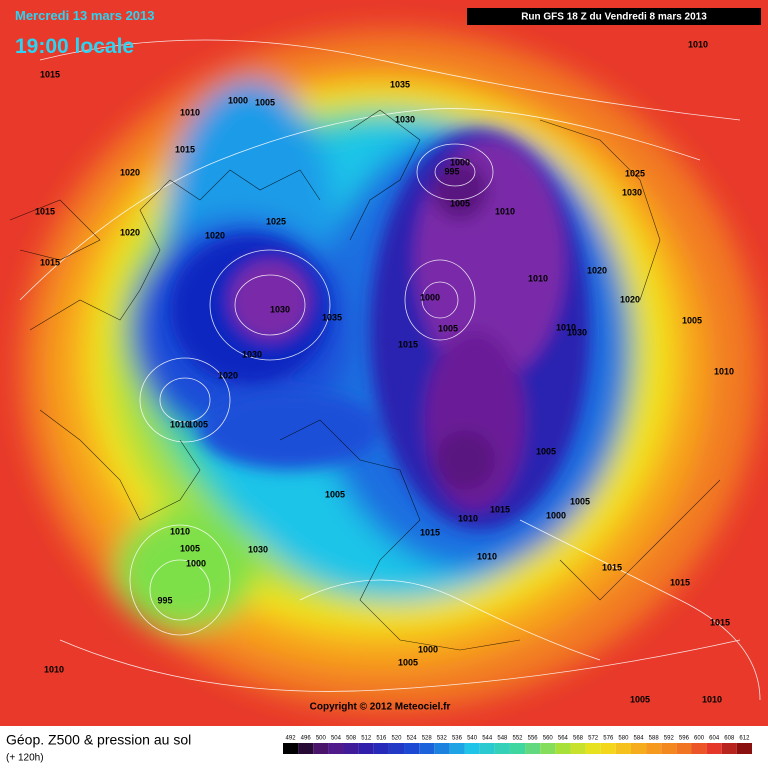 This screenshot has width=768, height=768. I want to click on scale-label: 508, so click(351, 739).